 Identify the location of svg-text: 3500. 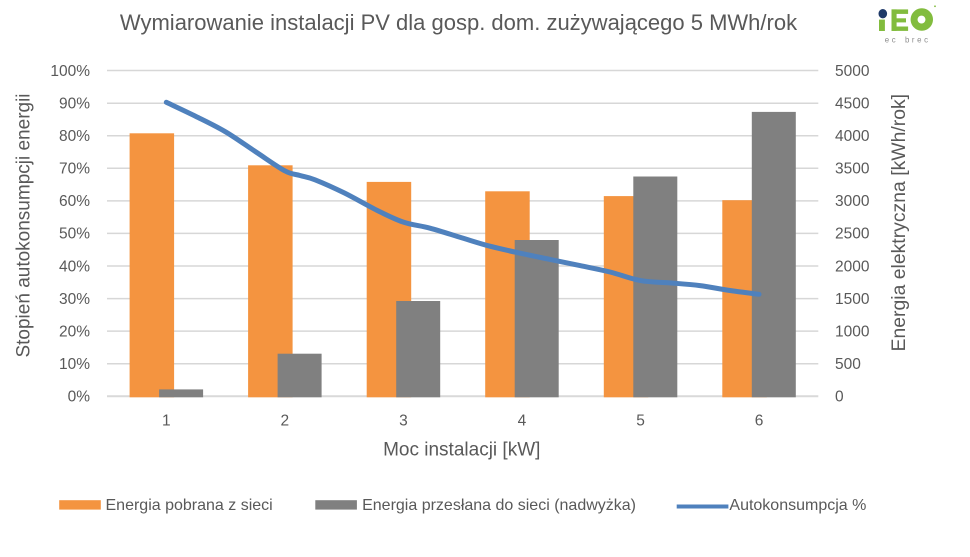
(852, 169).